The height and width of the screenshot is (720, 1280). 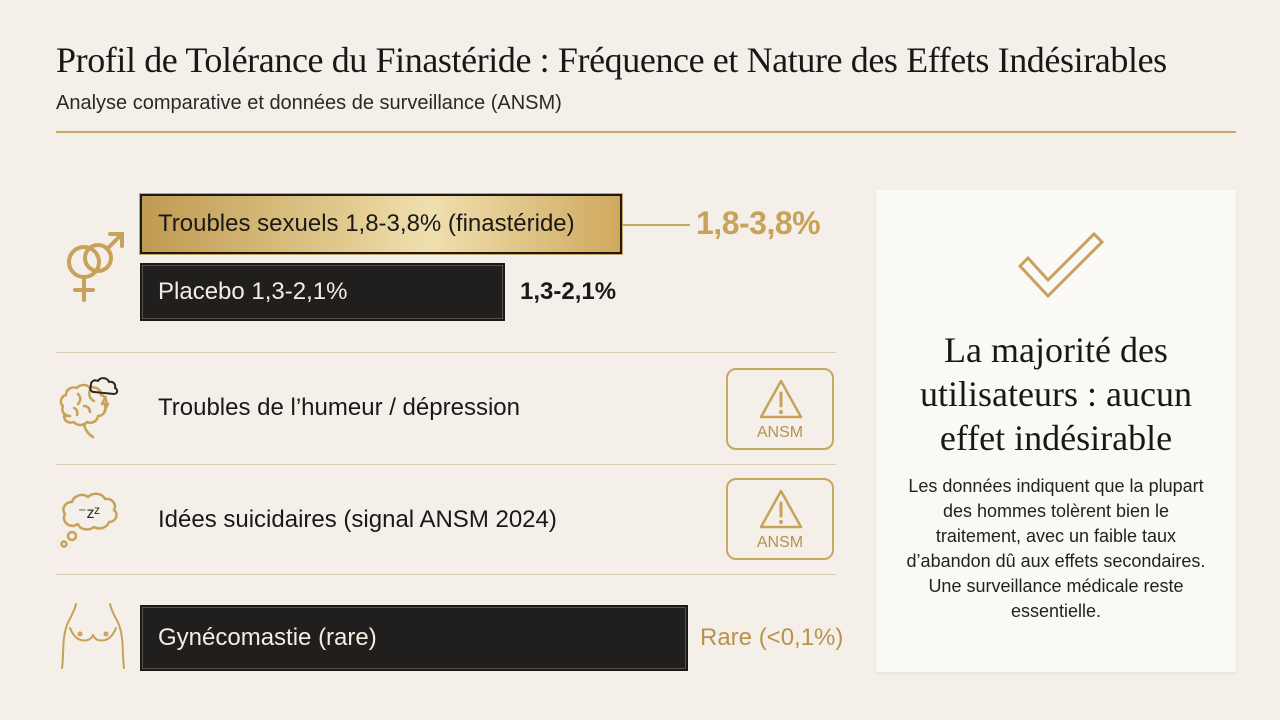 What do you see at coordinates (381, 224) in the screenshot?
I see `finasteride-sexual-bar: Troubles sexuels 1,8-3,8% (finastéride)` at bounding box center [381, 224].